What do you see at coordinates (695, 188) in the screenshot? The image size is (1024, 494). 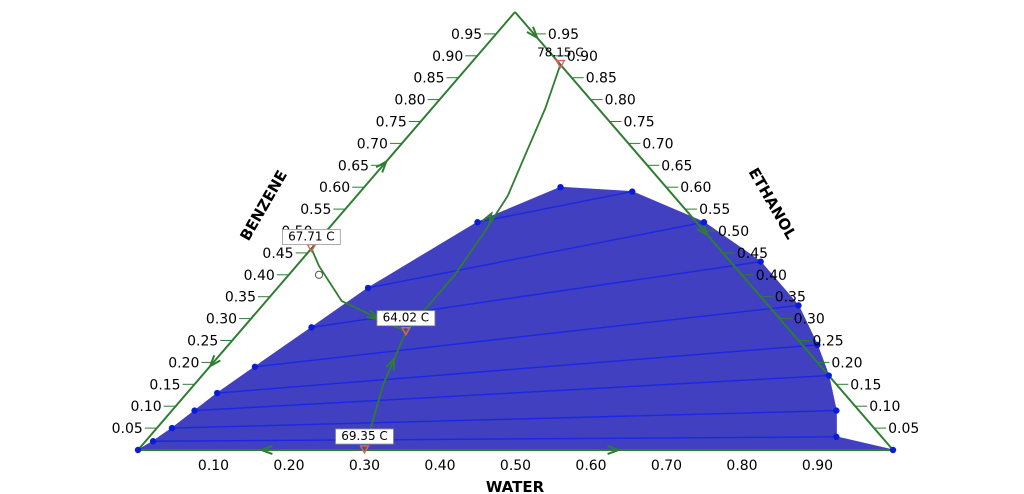 I see `tick-right-8: 0.60` at bounding box center [695, 188].